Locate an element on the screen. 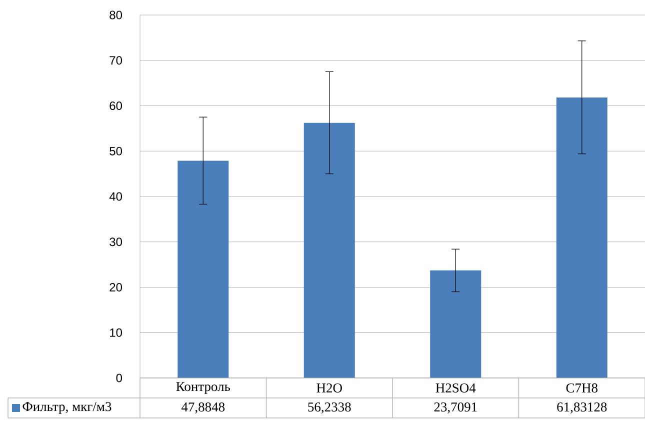 This screenshot has width=645, height=422. data-label: 56,2338 is located at coordinates (329, 408).